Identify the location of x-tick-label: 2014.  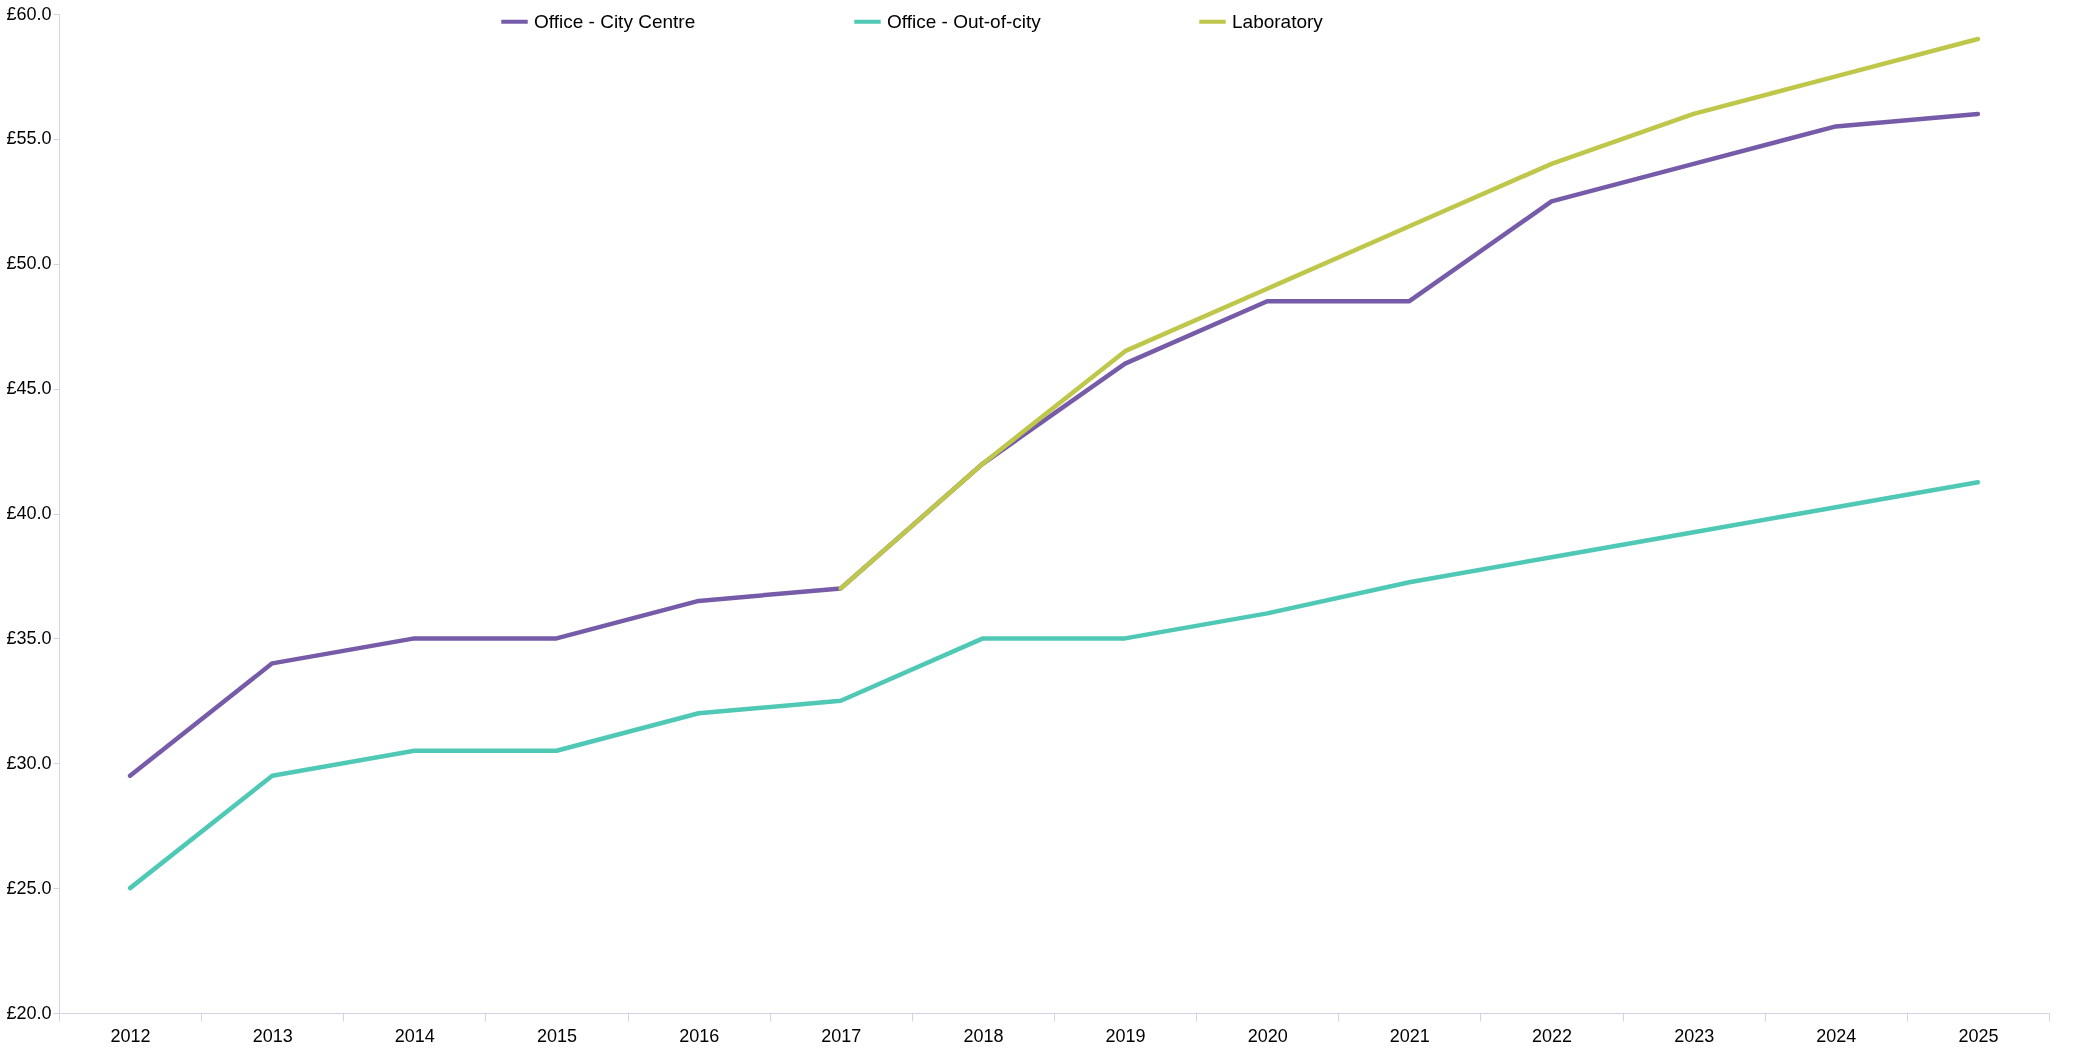
(414, 1035).